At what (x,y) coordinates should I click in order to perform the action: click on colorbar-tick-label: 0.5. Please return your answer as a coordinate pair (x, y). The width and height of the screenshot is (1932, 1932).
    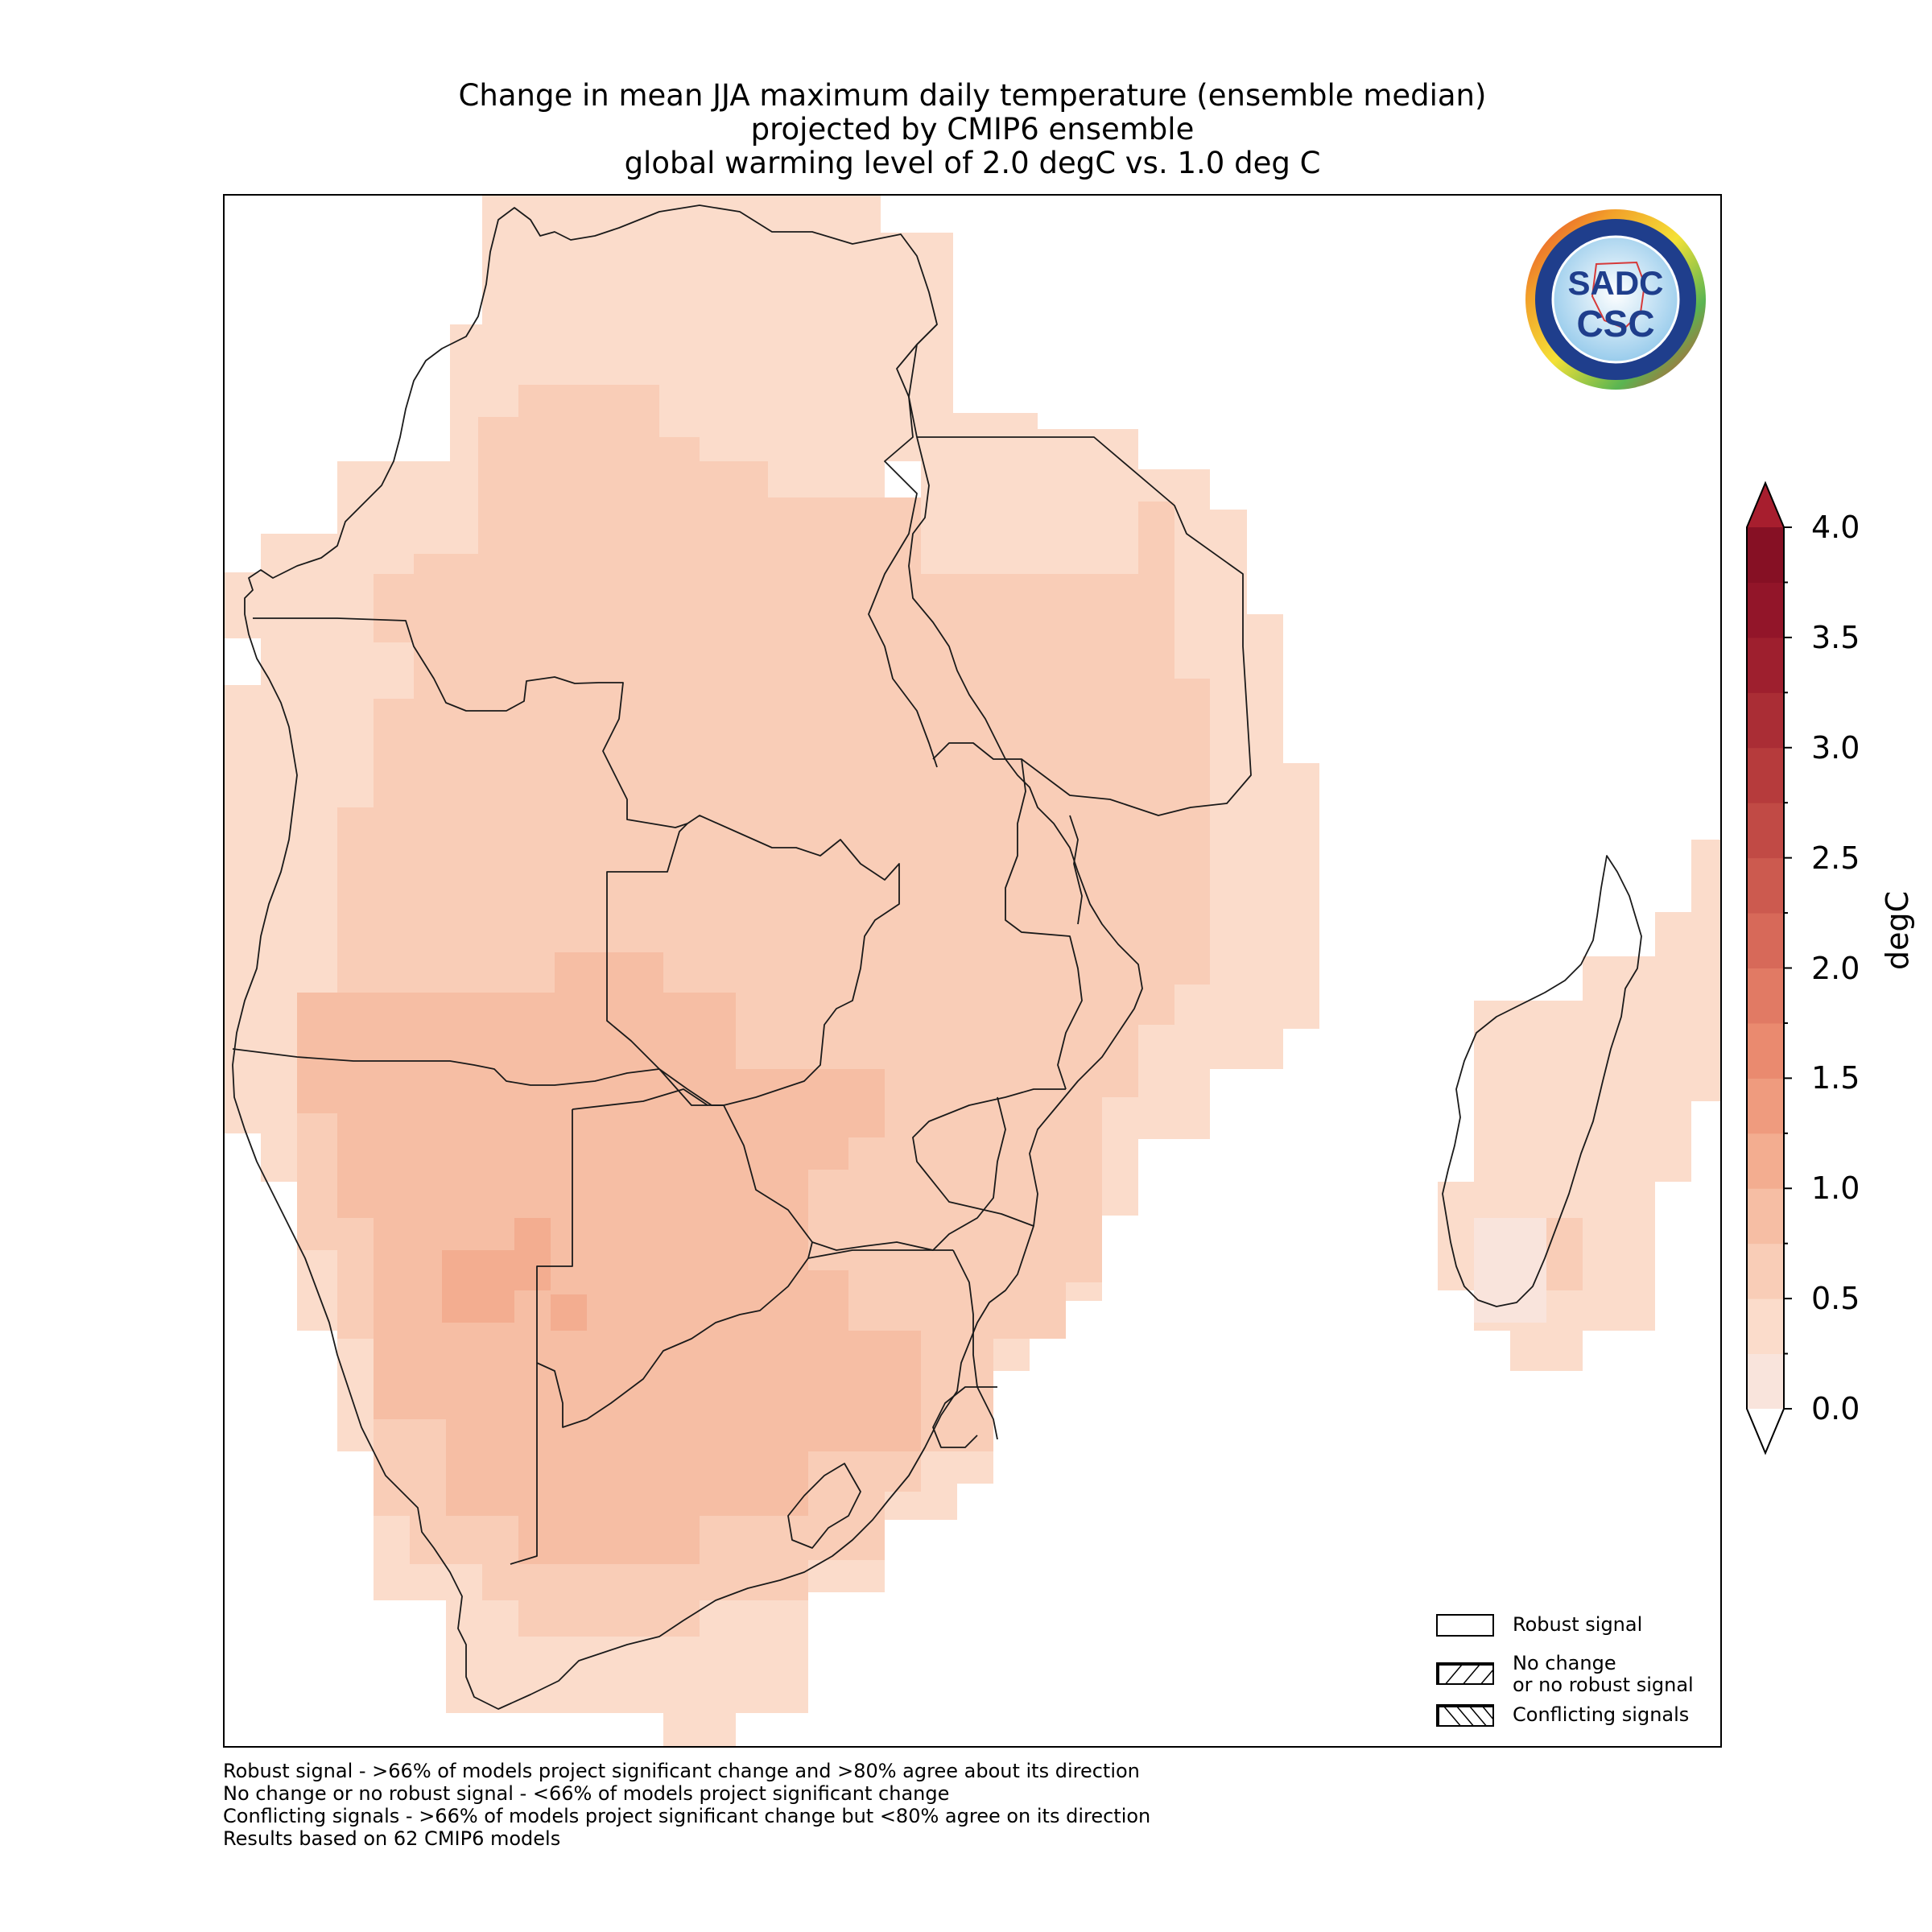
    Looking at the image, I should click on (1835, 1299).